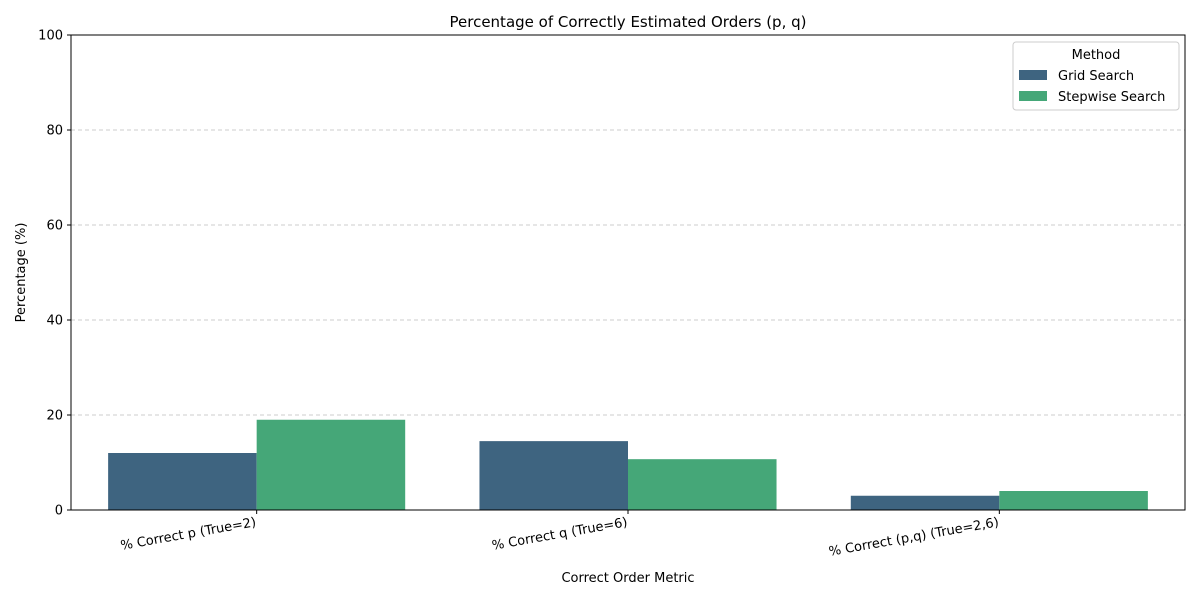 The image size is (1200, 600). I want to click on legend-label: Stepwise Search, so click(1111, 97).